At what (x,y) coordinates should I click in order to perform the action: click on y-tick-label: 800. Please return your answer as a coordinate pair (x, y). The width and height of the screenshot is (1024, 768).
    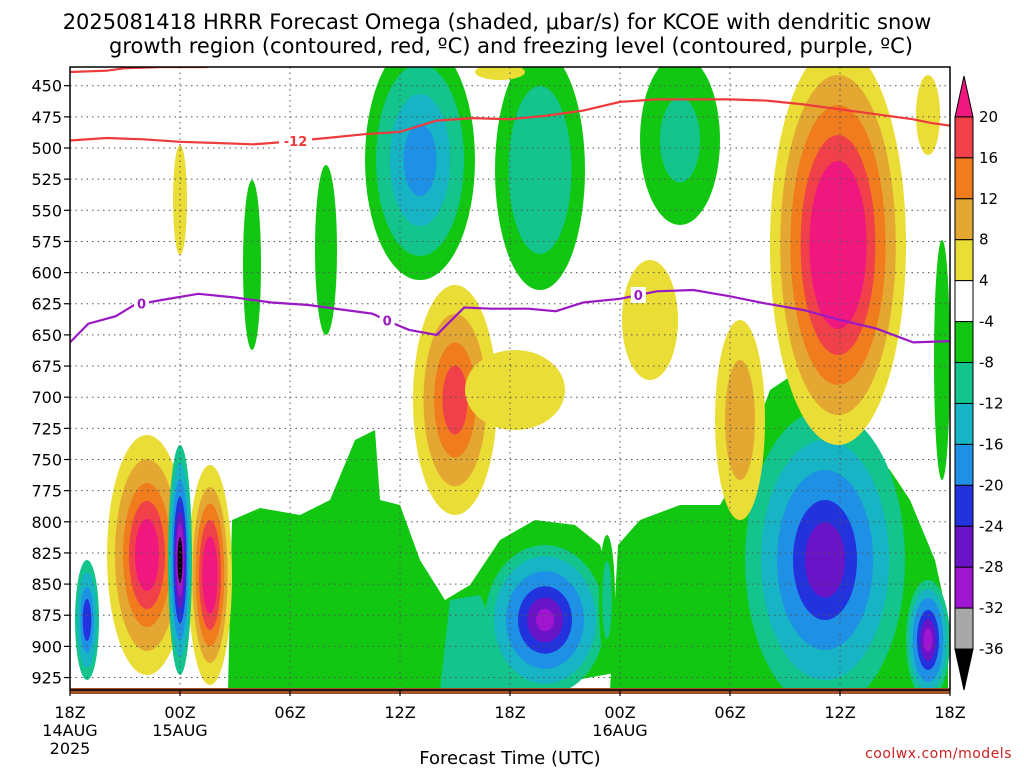
    Looking at the image, I should click on (46, 522).